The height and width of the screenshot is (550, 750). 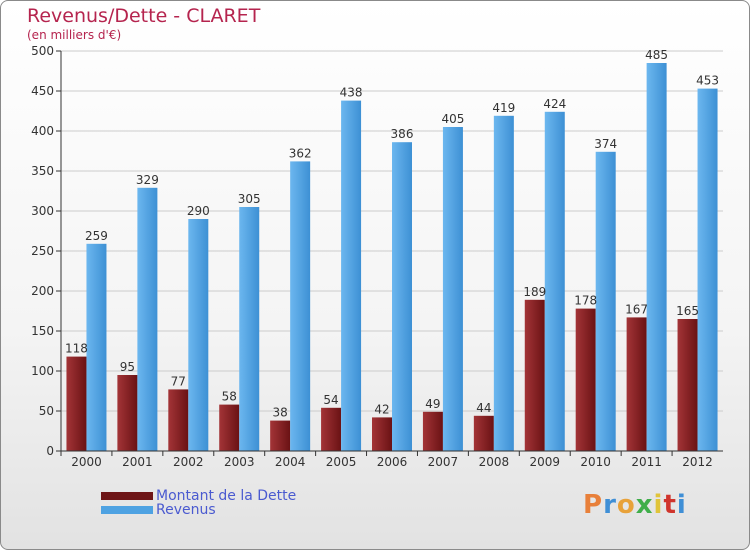 What do you see at coordinates (198, 211) in the screenshot?
I see `data-label-revenus: 290` at bounding box center [198, 211].